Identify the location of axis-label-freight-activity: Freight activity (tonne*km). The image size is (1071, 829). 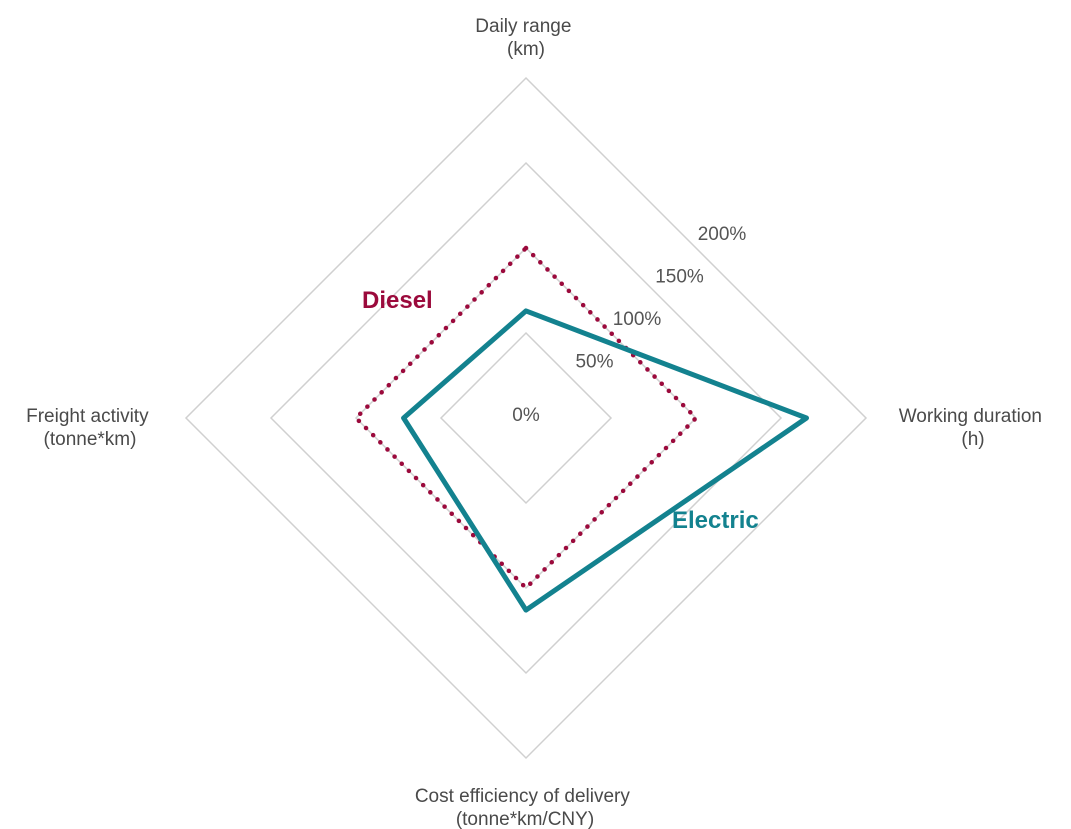
(90, 428).